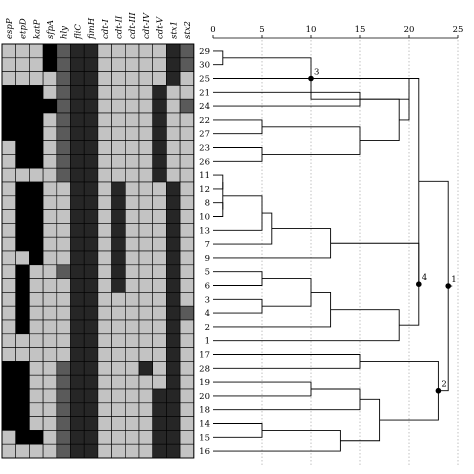 The height and width of the screenshot is (474, 474). What do you see at coordinates (453, 280) in the screenshot?
I see `cluster-node-label: 1` at bounding box center [453, 280].